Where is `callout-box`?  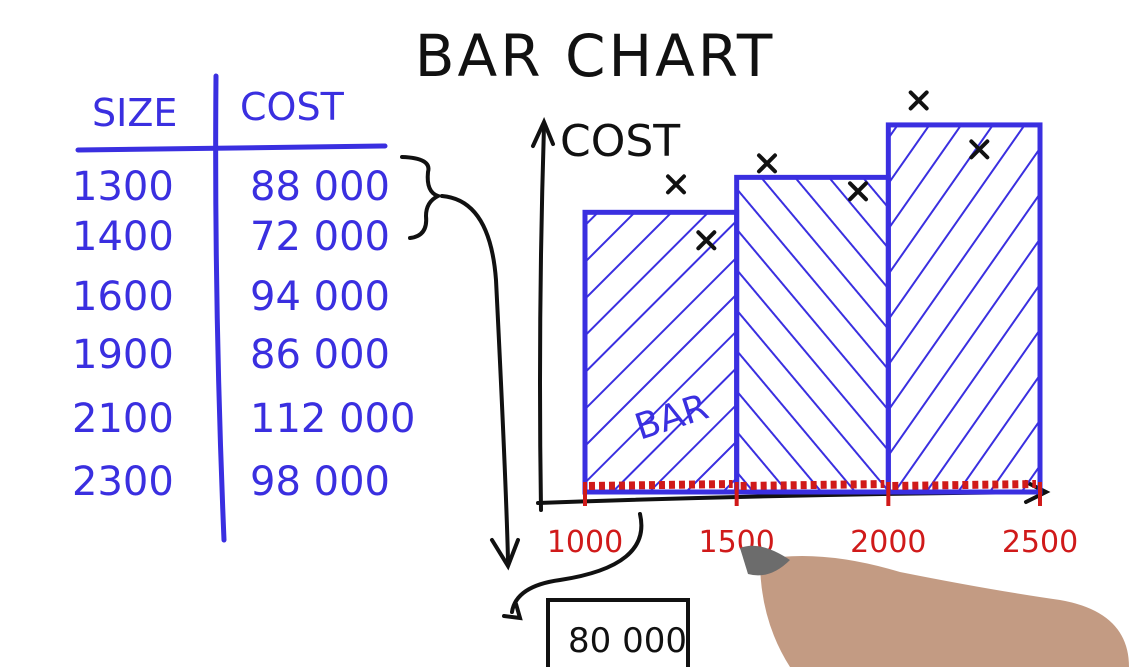
callout-box is located at coordinates (618, 632).